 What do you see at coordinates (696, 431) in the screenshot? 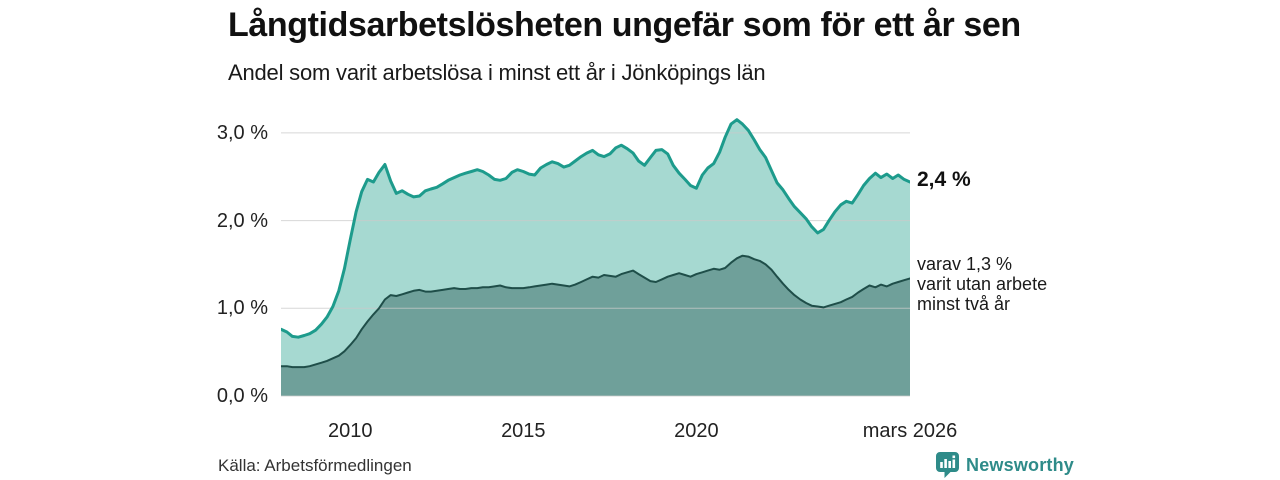
I see `x-tick-label: 2020` at bounding box center [696, 431].